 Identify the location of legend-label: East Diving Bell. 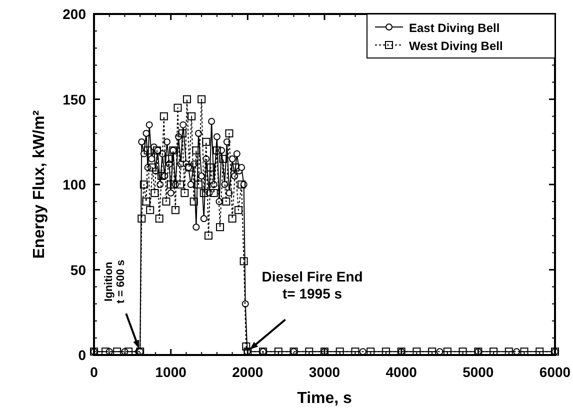
(454, 28).